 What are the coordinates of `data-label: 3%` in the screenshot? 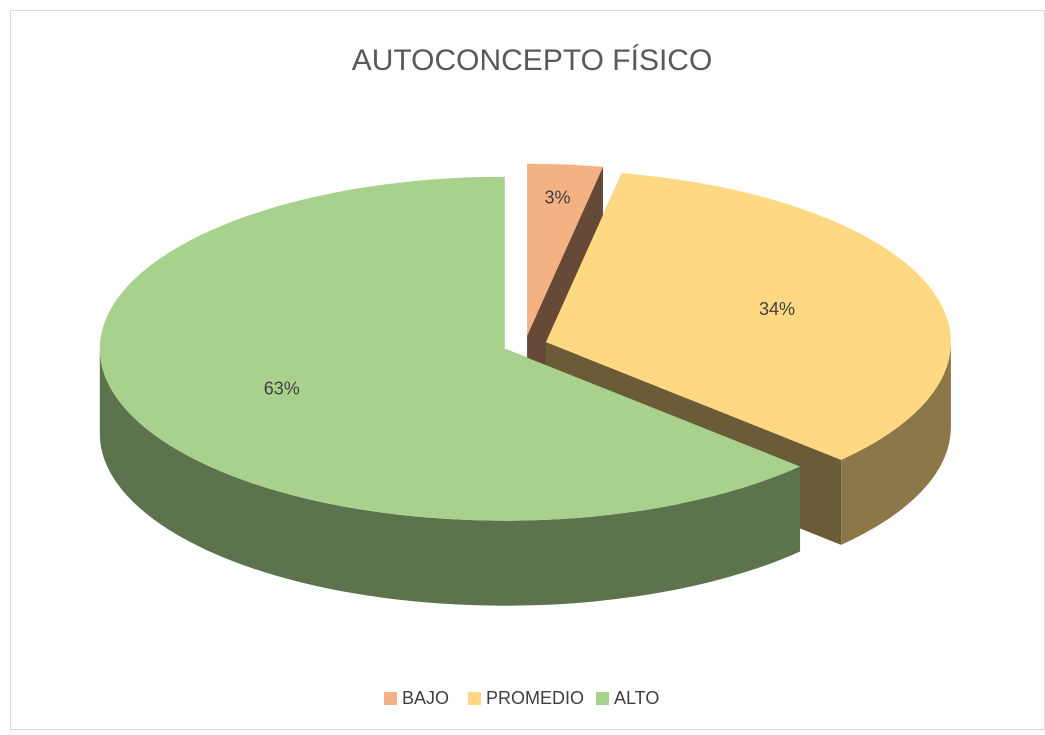 It's located at (558, 197).